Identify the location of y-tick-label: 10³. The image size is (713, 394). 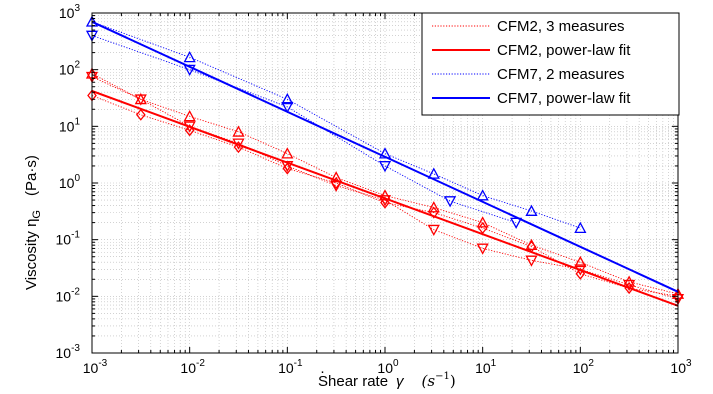
(70, 12).